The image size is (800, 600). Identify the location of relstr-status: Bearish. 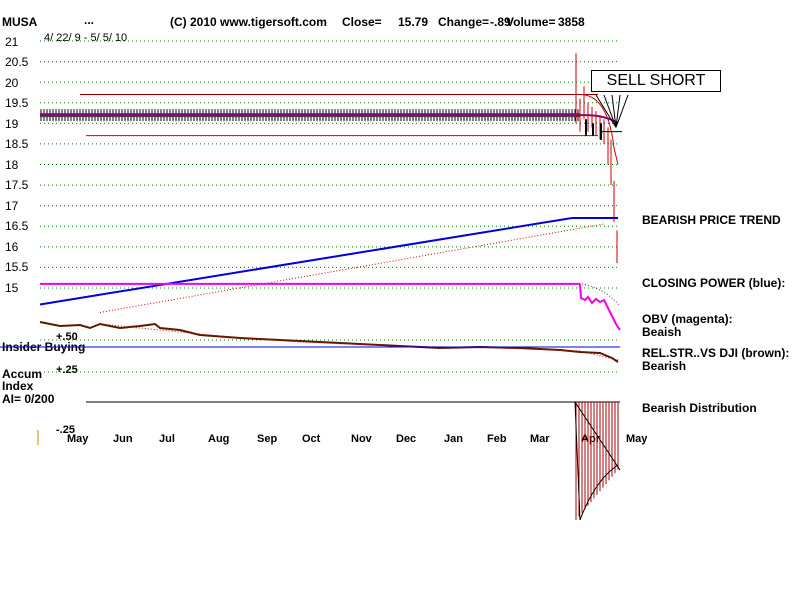
(664, 366).